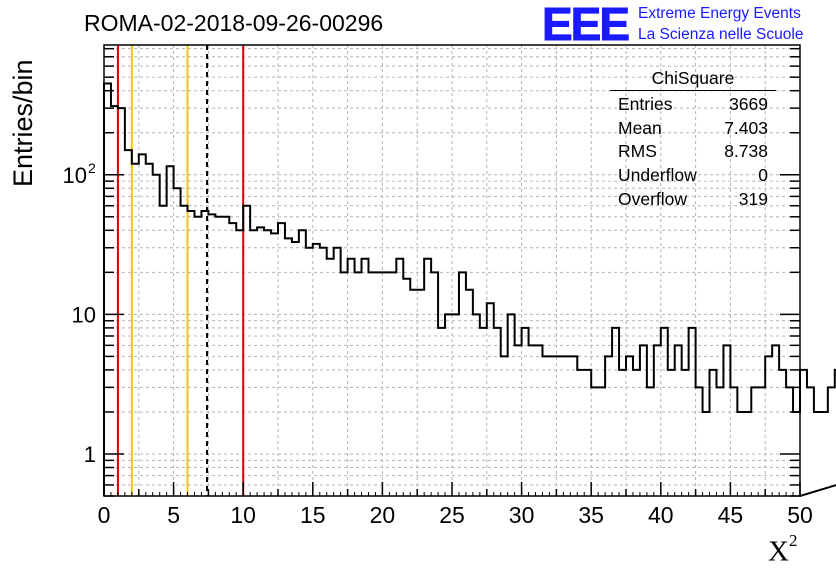 Image resolution: width=836 pixels, height=572 pixels. I want to click on x-tick-label: 30, so click(522, 515).